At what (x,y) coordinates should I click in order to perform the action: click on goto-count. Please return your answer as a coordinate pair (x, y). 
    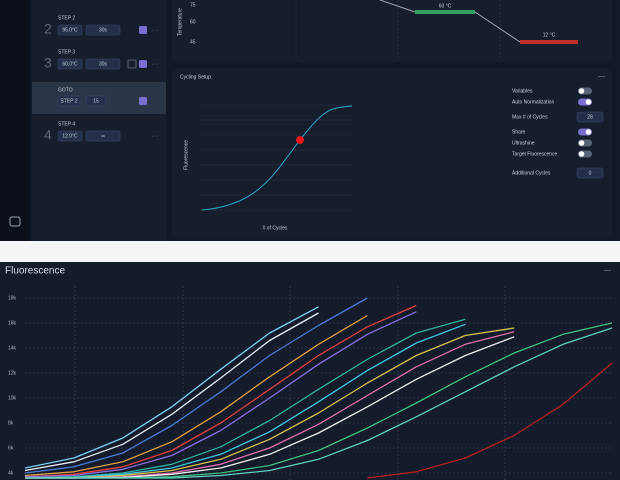
    Looking at the image, I should click on (96, 101).